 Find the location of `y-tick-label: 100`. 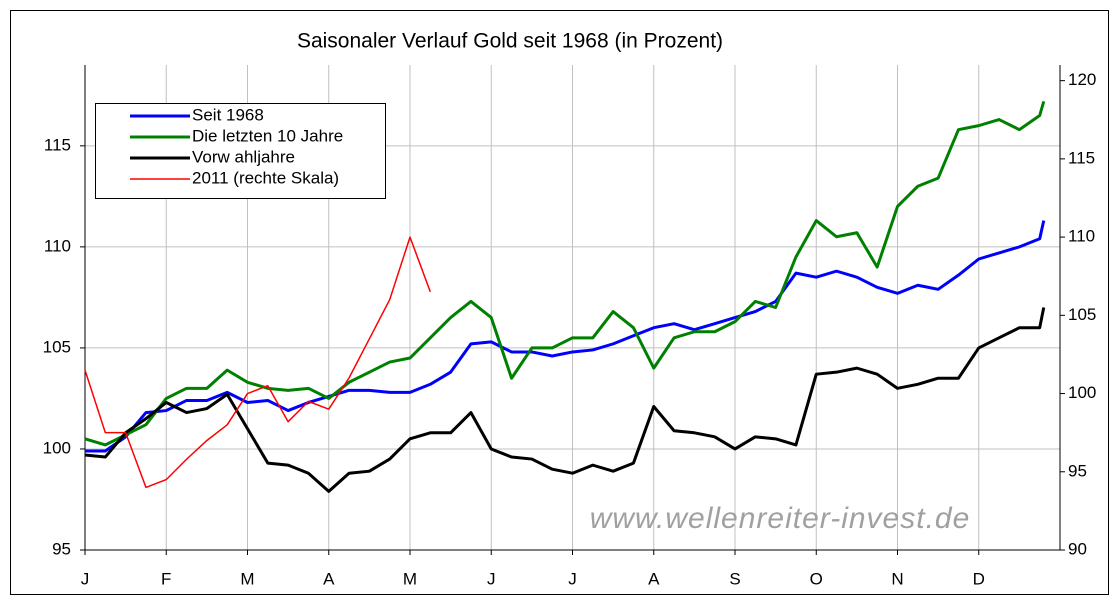

y-tick-label: 100 is located at coordinates (57, 447).